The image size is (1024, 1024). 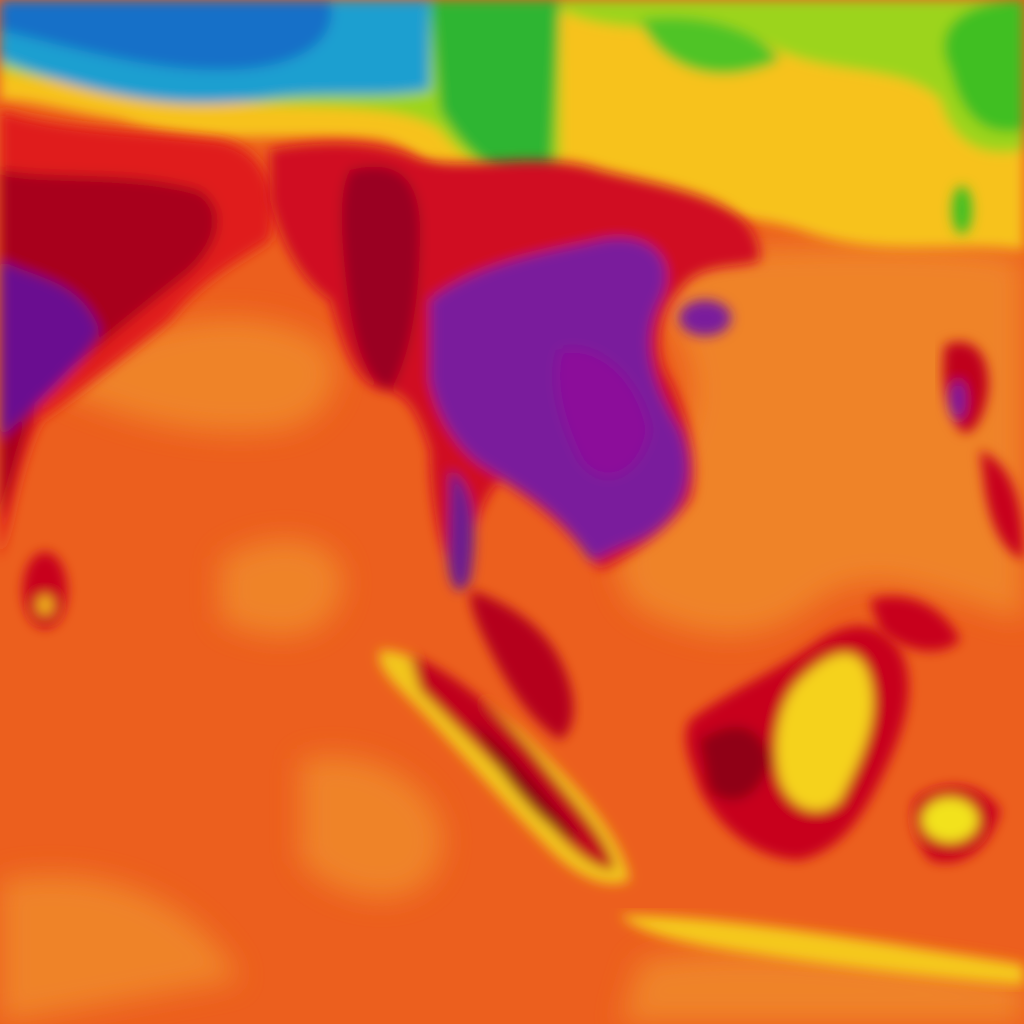 I want to click on java, so click(x=822, y=950).